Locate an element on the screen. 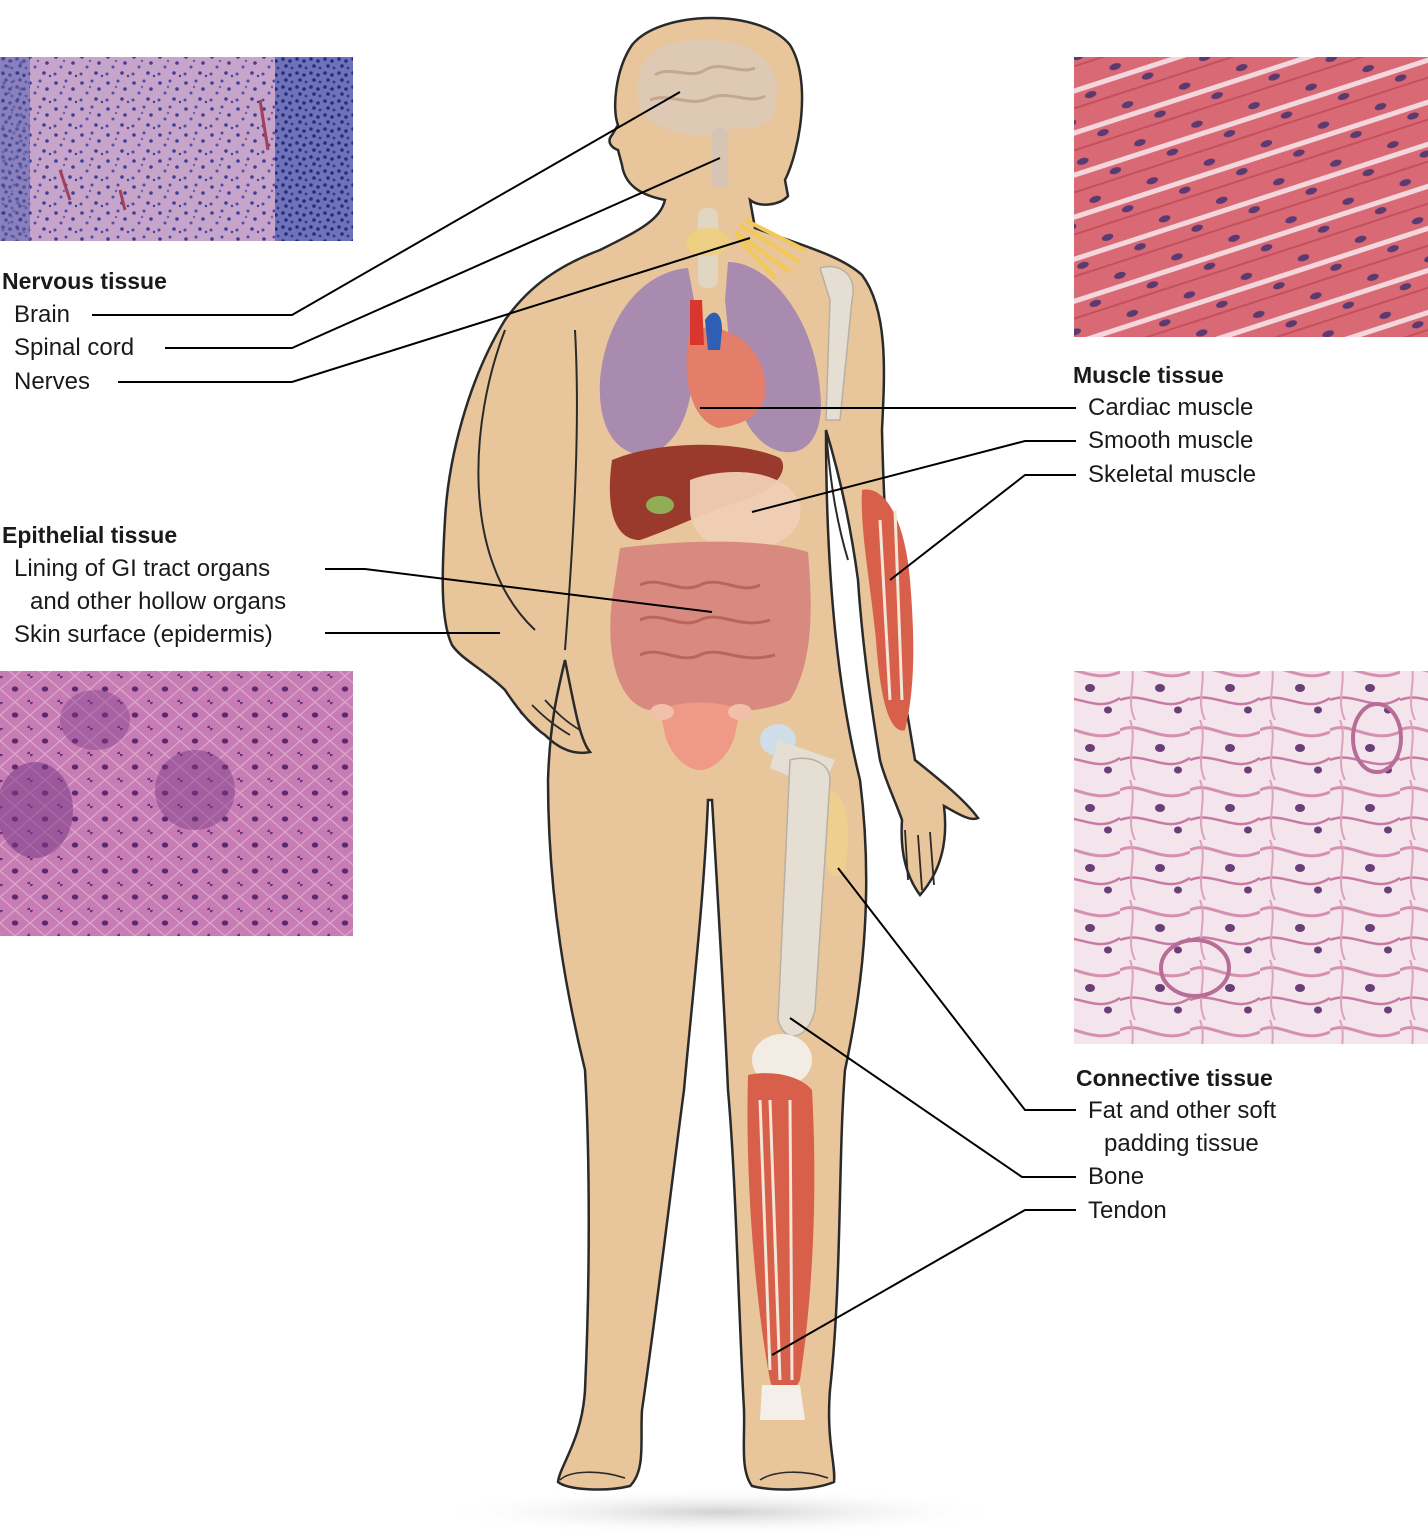 The width and height of the screenshot is (1428, 1540). epithelial-tissue-micrograph is located at coordinates (176, 803).